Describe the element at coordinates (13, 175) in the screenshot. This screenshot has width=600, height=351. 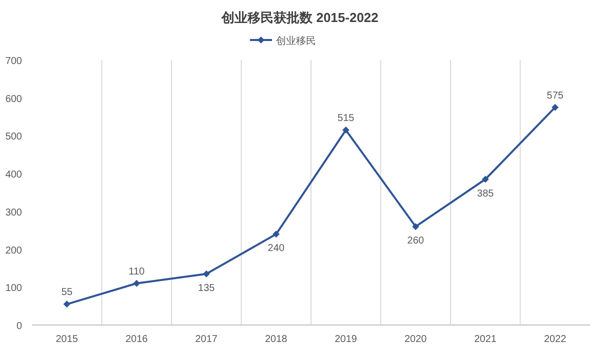
I see `y-tick-label: 400` at that location.